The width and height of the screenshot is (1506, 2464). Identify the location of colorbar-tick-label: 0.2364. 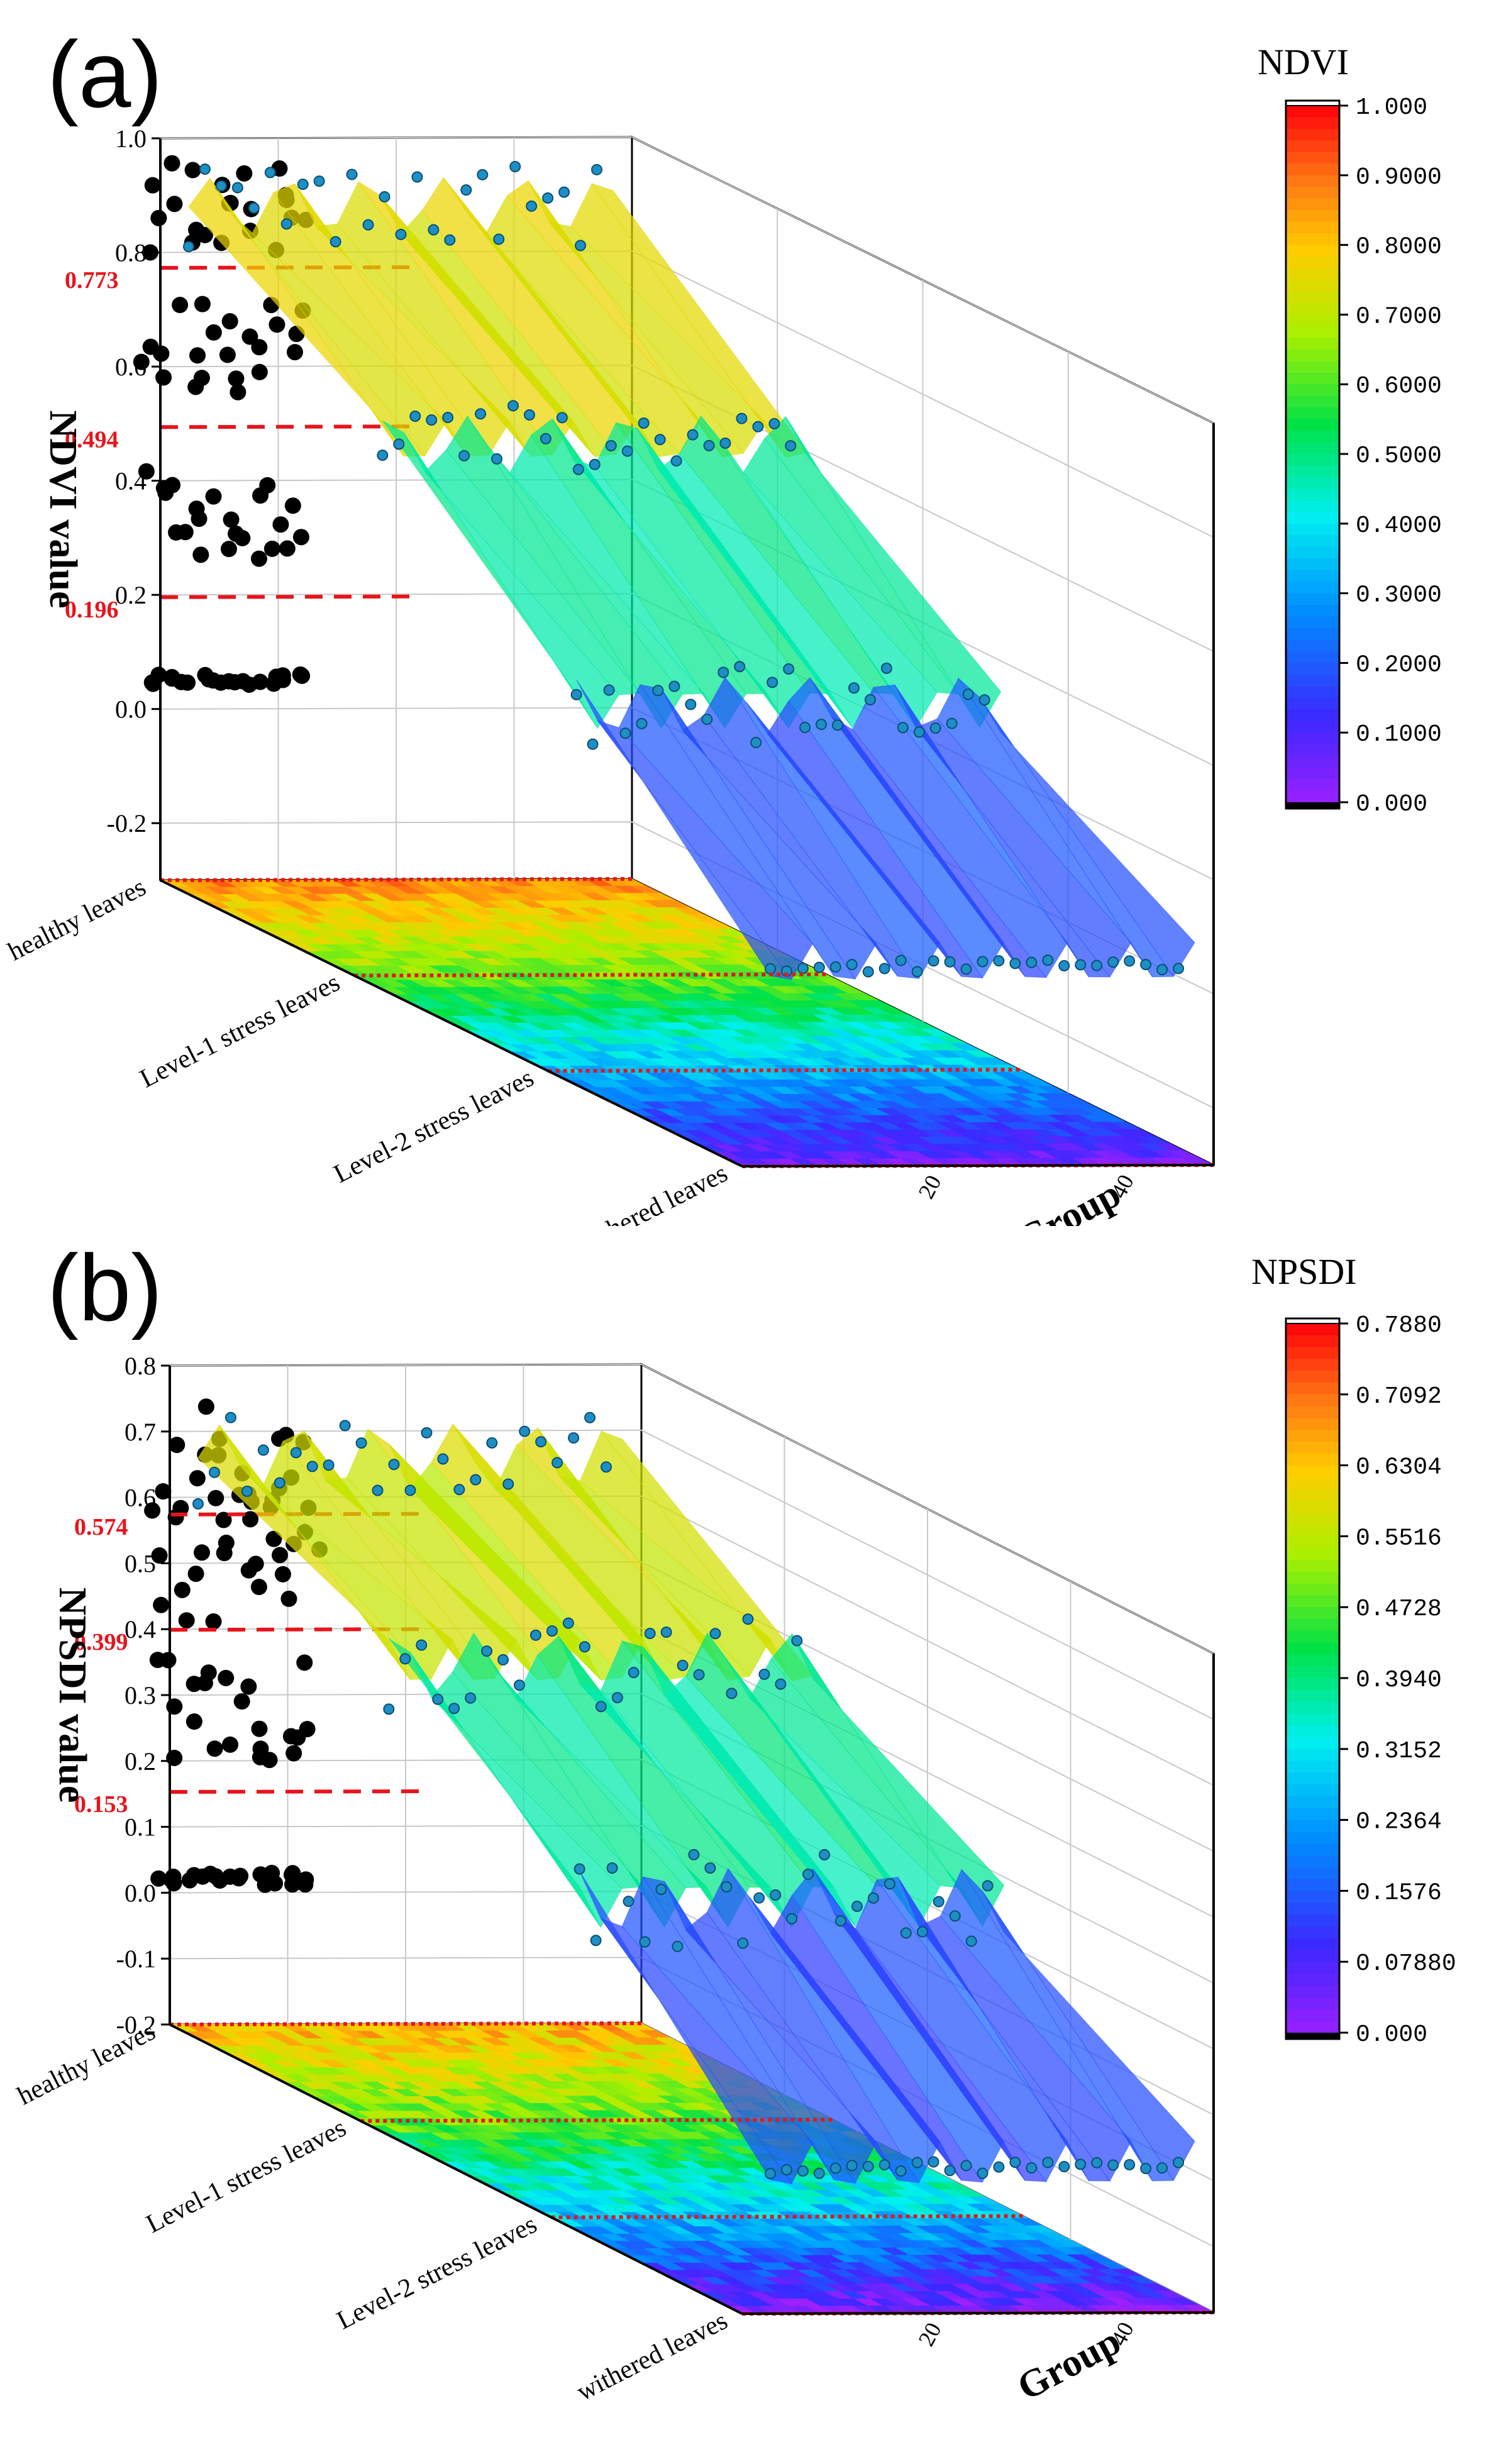
(1399, 1822).